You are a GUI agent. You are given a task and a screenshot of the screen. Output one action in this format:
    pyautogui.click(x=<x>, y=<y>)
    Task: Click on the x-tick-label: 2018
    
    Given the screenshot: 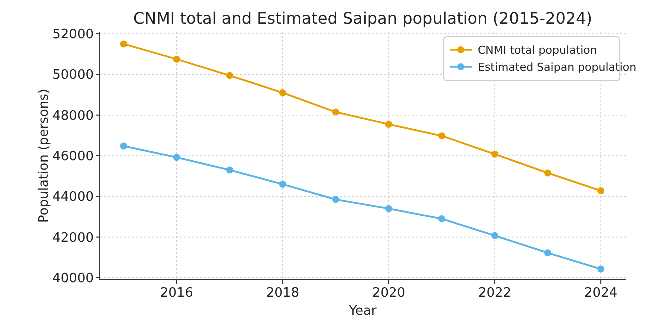 What is the action you would take?
    pyautogui.click(x=283, y=293)
    